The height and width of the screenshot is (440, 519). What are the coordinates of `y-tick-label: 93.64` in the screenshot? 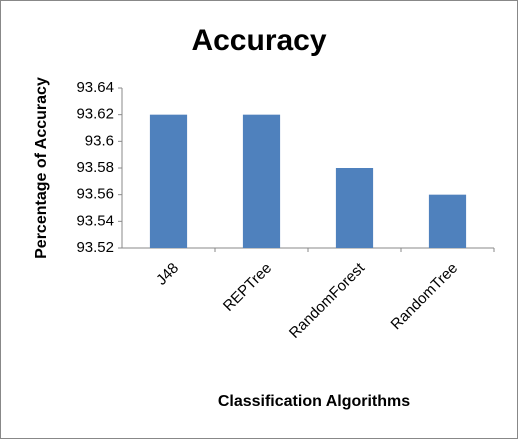 It's located at (95, 87).